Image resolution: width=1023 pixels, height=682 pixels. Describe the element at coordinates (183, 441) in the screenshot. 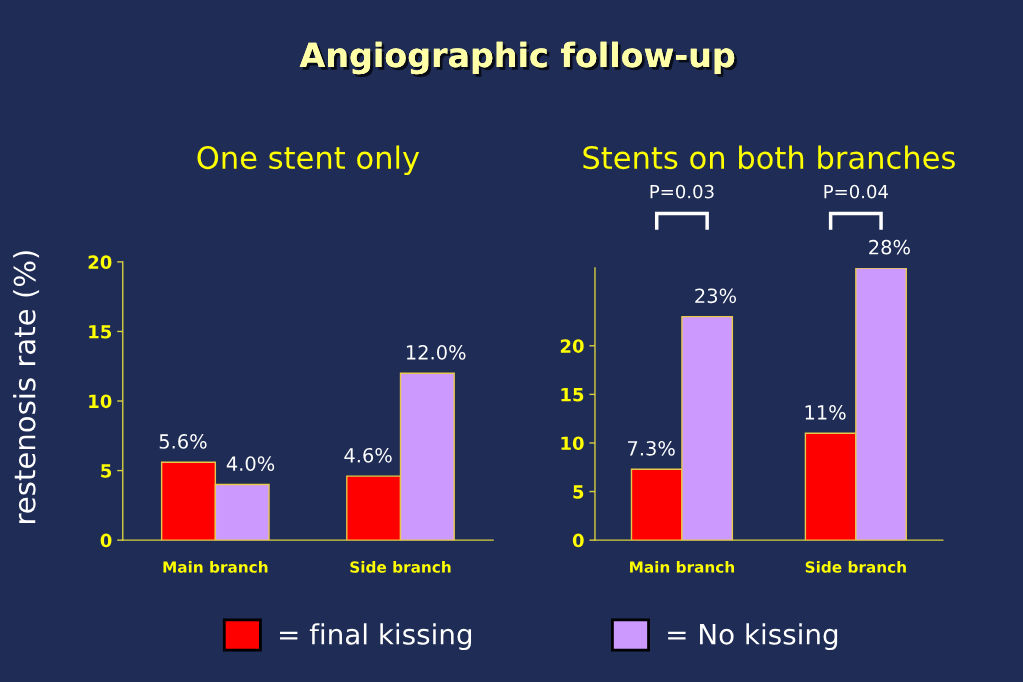

I see `data-label: 5.6%` at that location.